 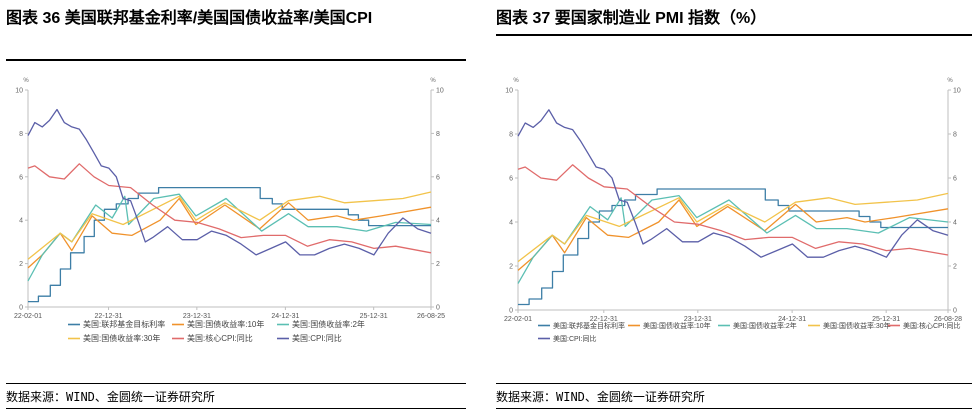 What do you see at coordinates (189, 18) in the screenshot?
I see `figure-title: 图表 36 美国联邦基金利率/美国国债收益率/美国CPI` at bounding box center [189, 18].